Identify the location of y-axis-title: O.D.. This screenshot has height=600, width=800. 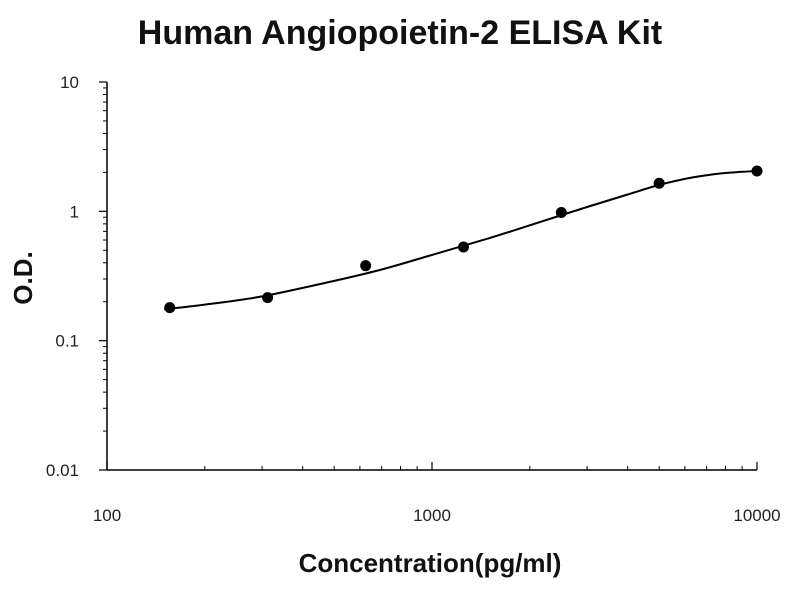
(23, 277).